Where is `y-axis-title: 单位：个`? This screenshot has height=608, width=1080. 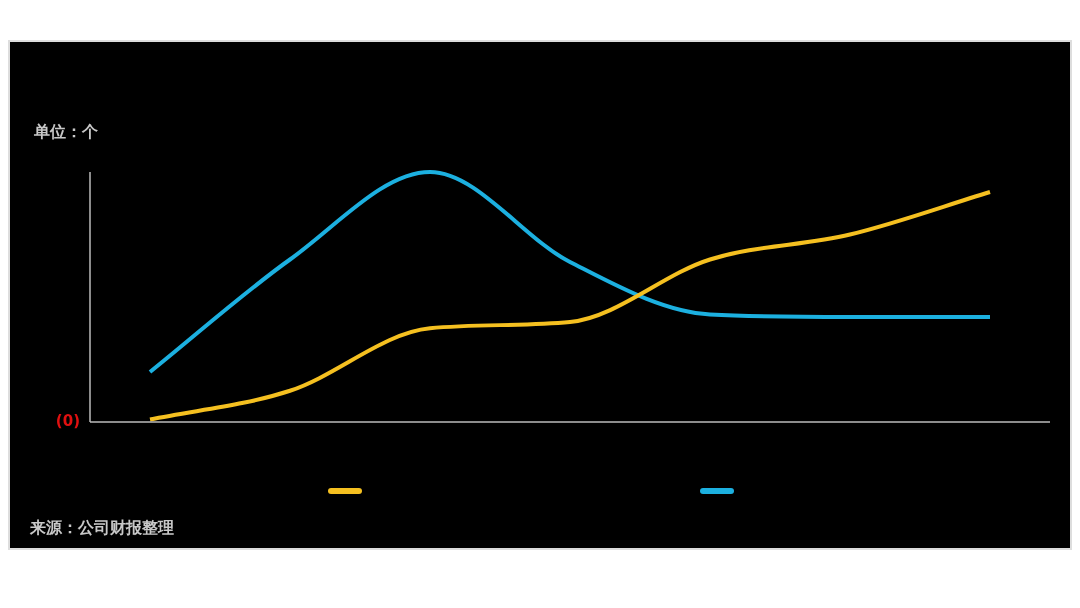 y-axis-title: 单位：个 is located at coordinates (66, 132).